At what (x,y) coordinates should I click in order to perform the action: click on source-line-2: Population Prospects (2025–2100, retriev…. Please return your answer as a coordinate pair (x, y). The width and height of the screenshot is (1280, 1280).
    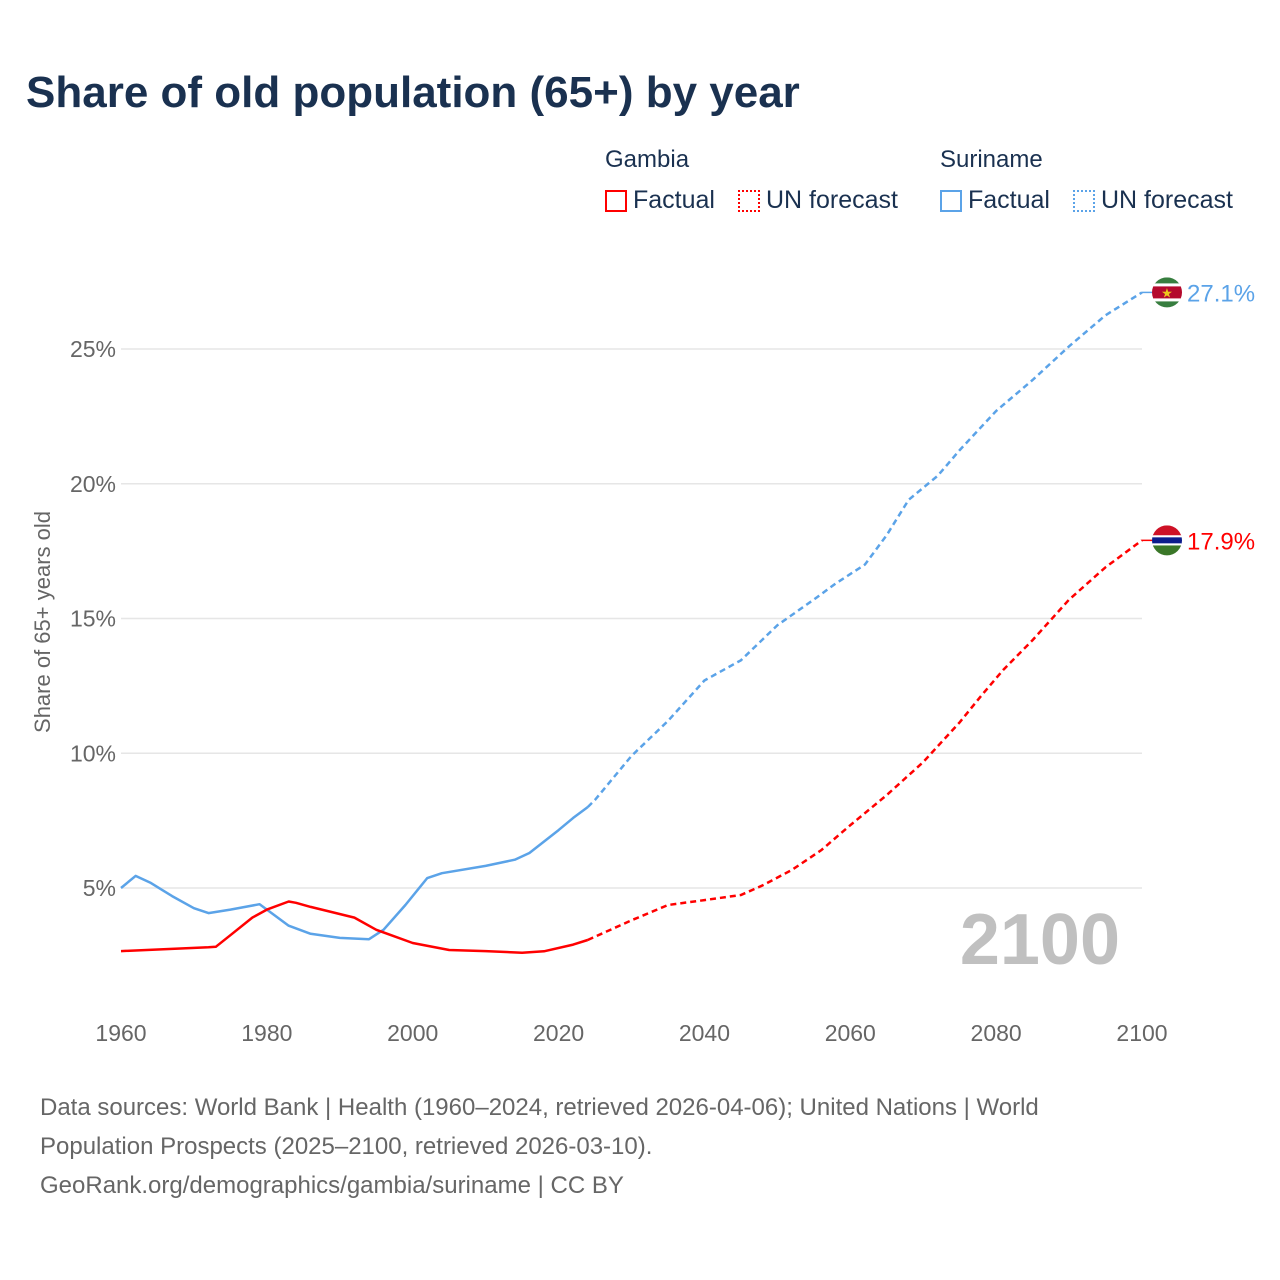
    Looking at the image, I should click on (346, 1146).